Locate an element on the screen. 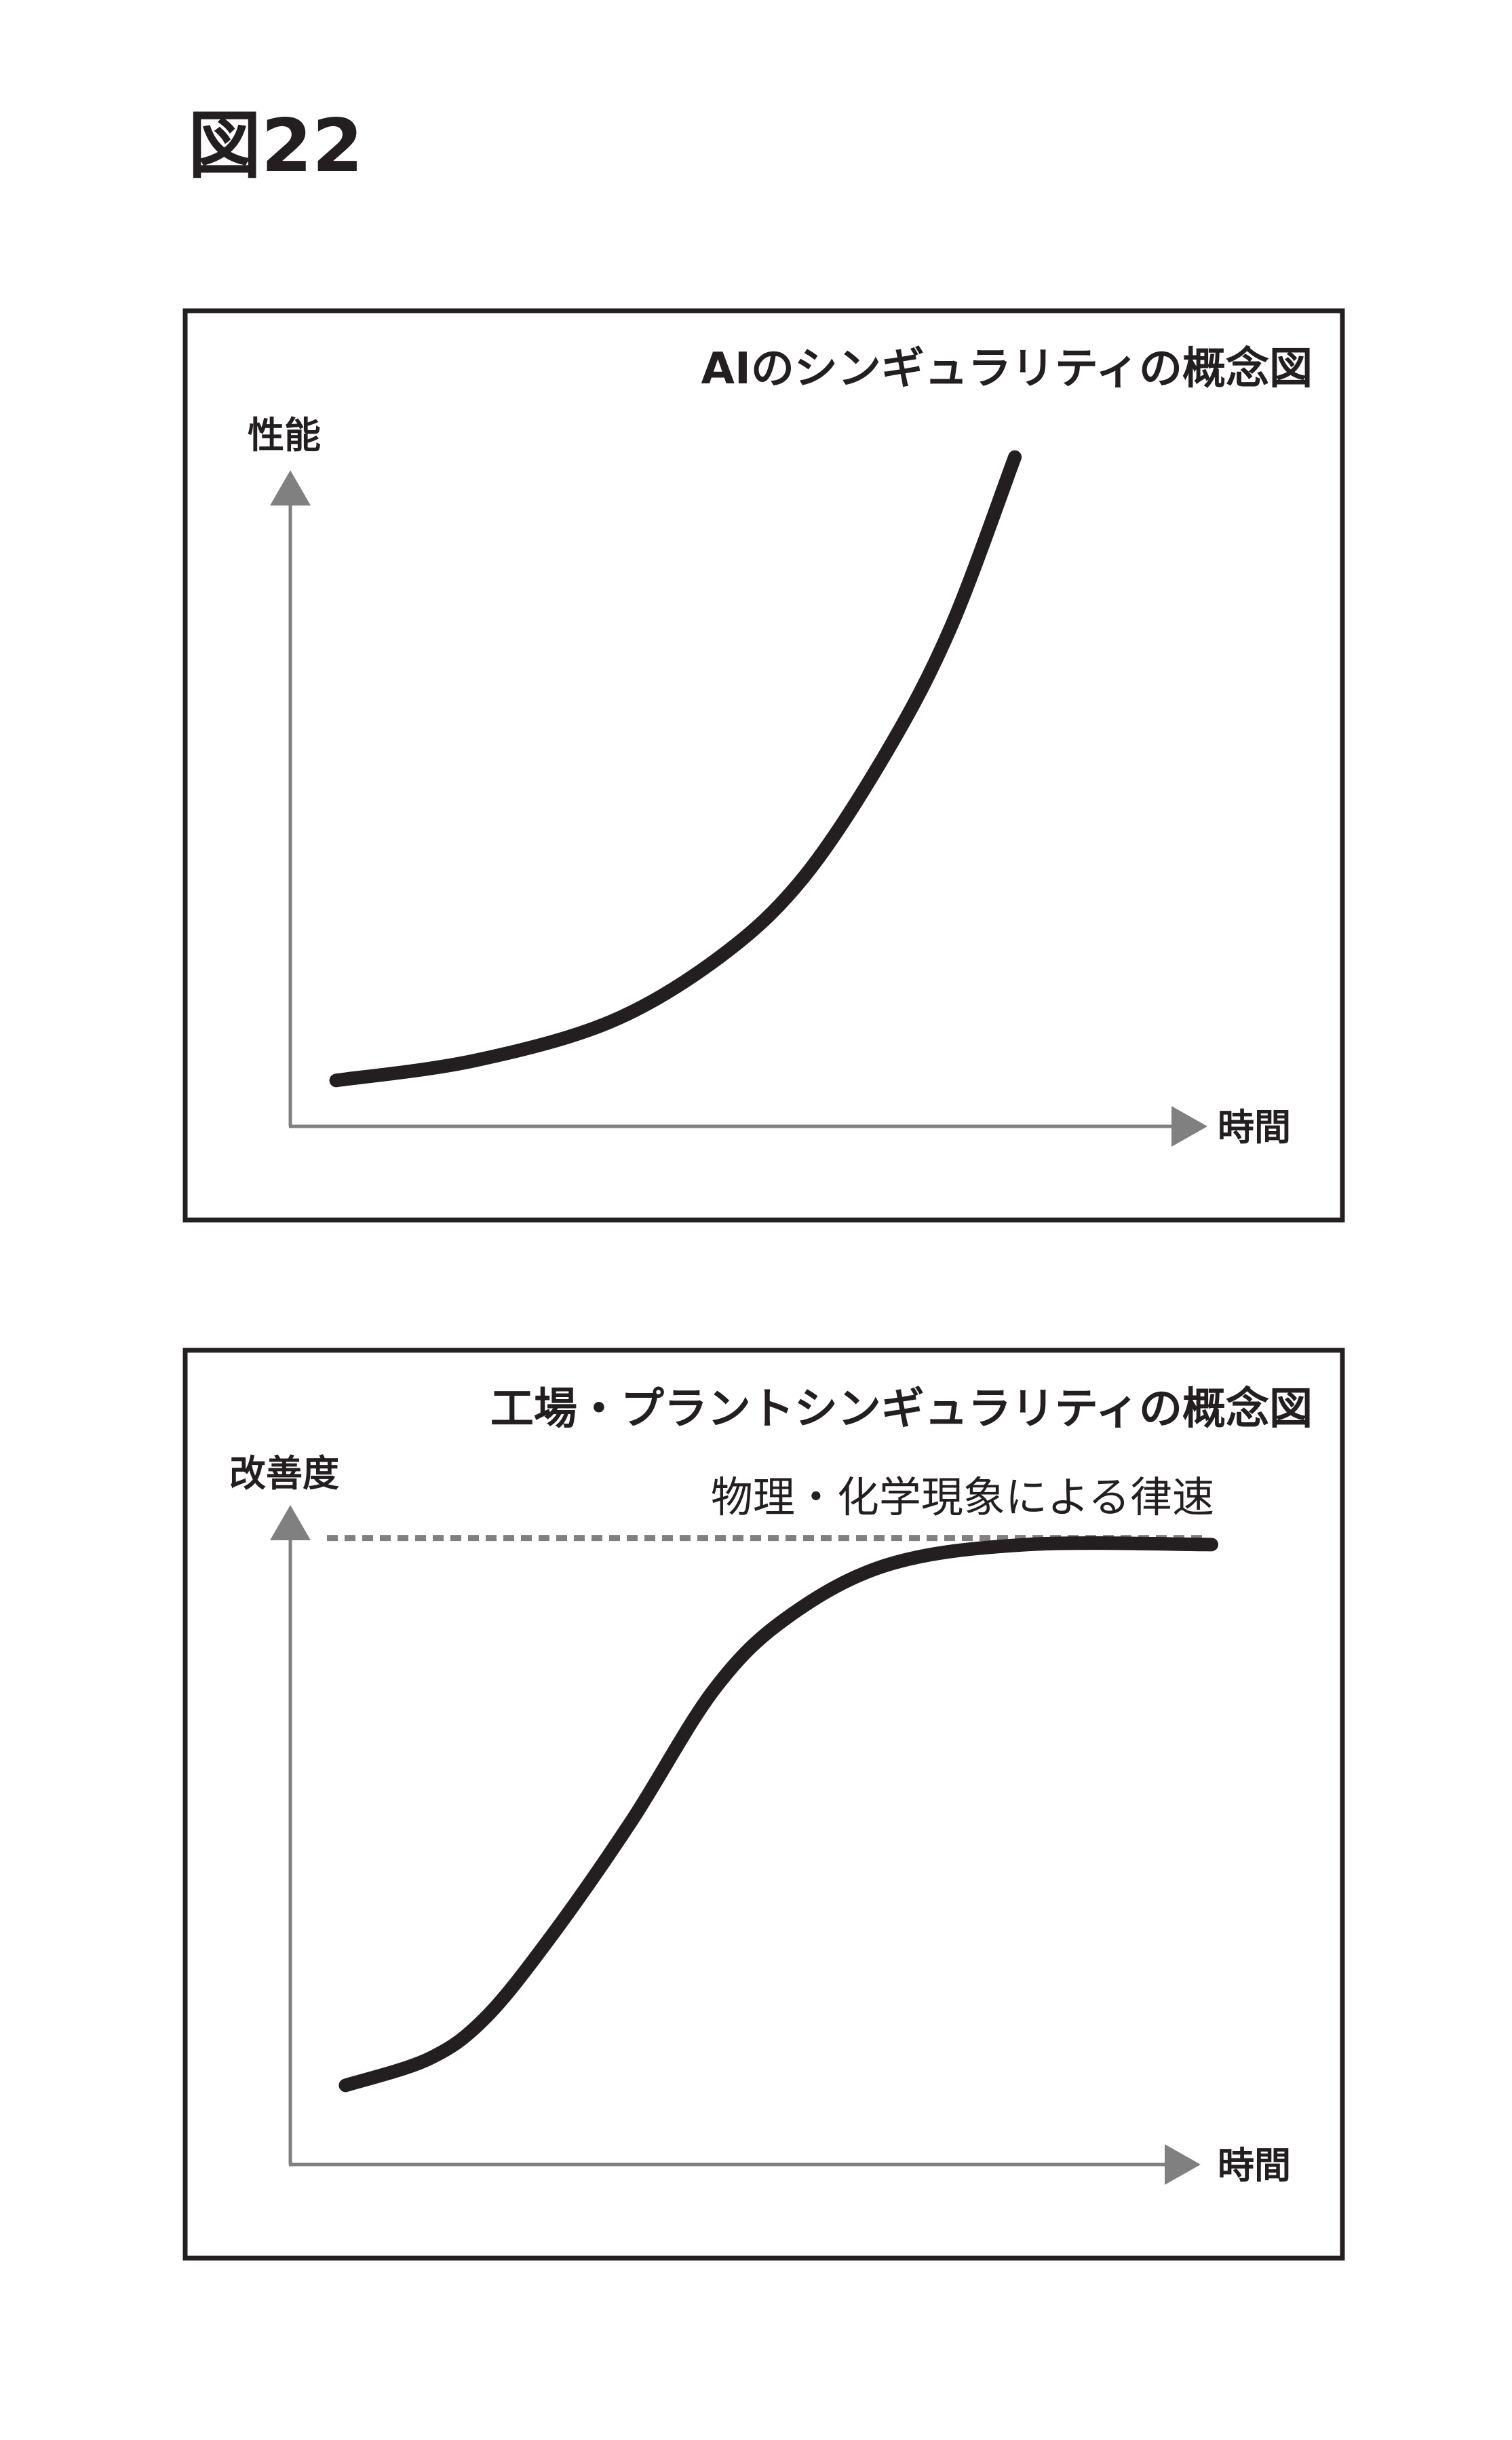  reference-line-label: 物理・化学現象による律速 is located at coordinates (962, 1497).